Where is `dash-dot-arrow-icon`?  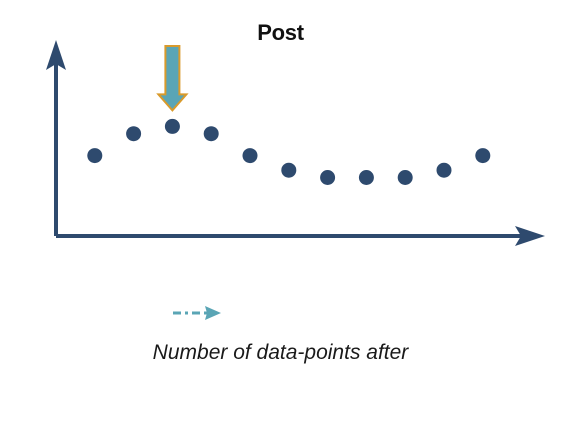 dash-dot-arrow-icon is located at coordinates (197, 313).